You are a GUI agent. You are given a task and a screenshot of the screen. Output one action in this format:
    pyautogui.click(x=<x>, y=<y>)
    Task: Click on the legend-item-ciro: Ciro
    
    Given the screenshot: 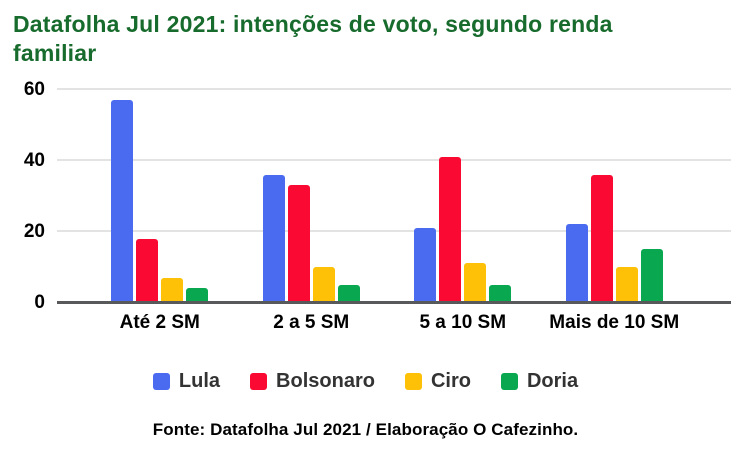 What is the action you would take?
    pyautogui.click(x=437, y=381)
    